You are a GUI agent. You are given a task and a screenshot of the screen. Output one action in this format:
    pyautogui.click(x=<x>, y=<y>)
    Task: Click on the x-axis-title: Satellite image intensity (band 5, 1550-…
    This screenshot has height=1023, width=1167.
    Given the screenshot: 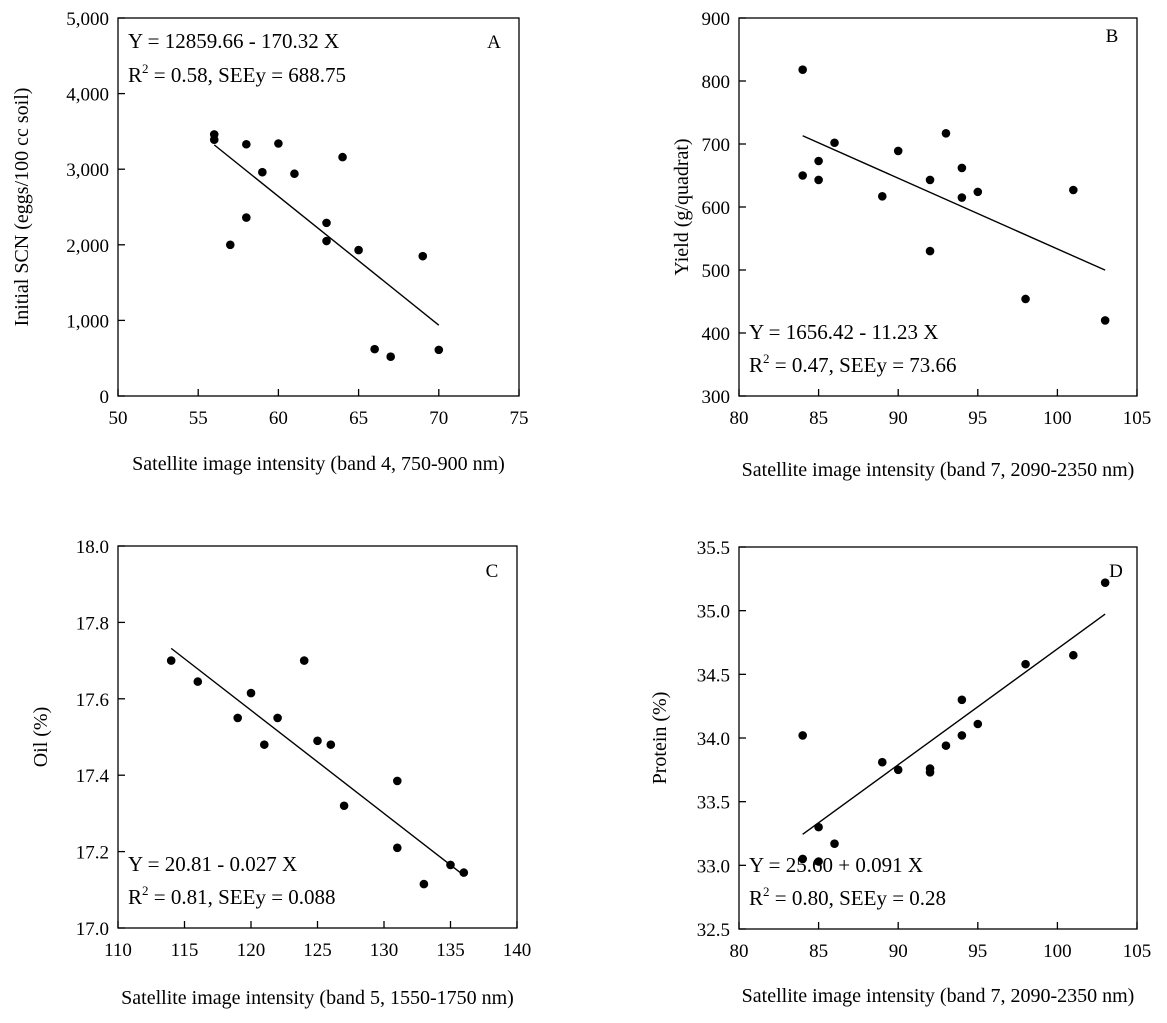 What is the action you would take?
    pyautogui.click(x=317, y=998)
    